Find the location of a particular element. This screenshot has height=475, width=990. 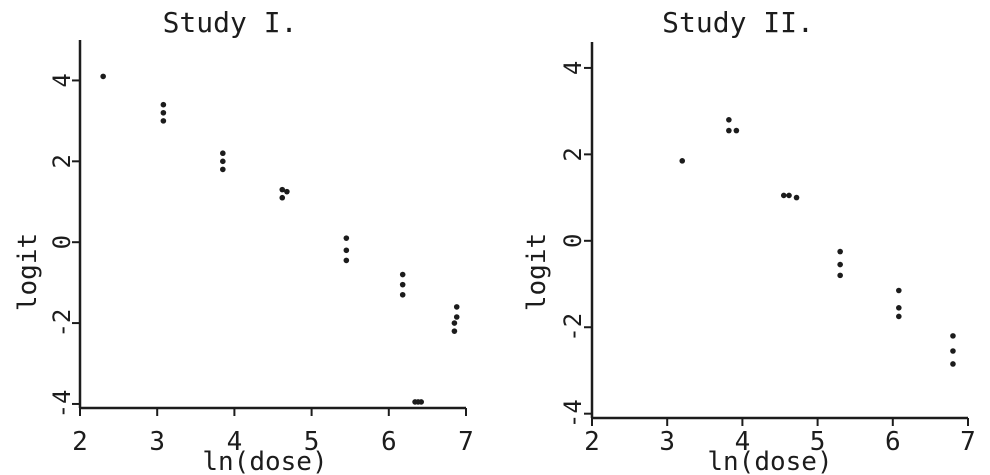

chart-title: Study I. is located at coordinates (230, 22).